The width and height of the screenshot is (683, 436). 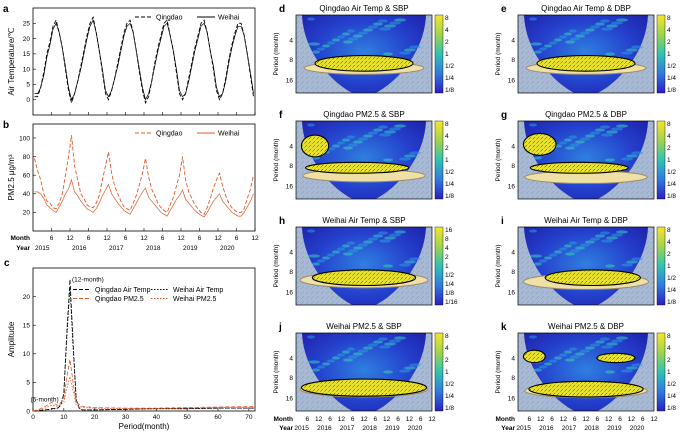 What do you see at coordinates (27, 175) in the screenshot?
I see `y-tick-label: 60` at bounding box center [27, 175].